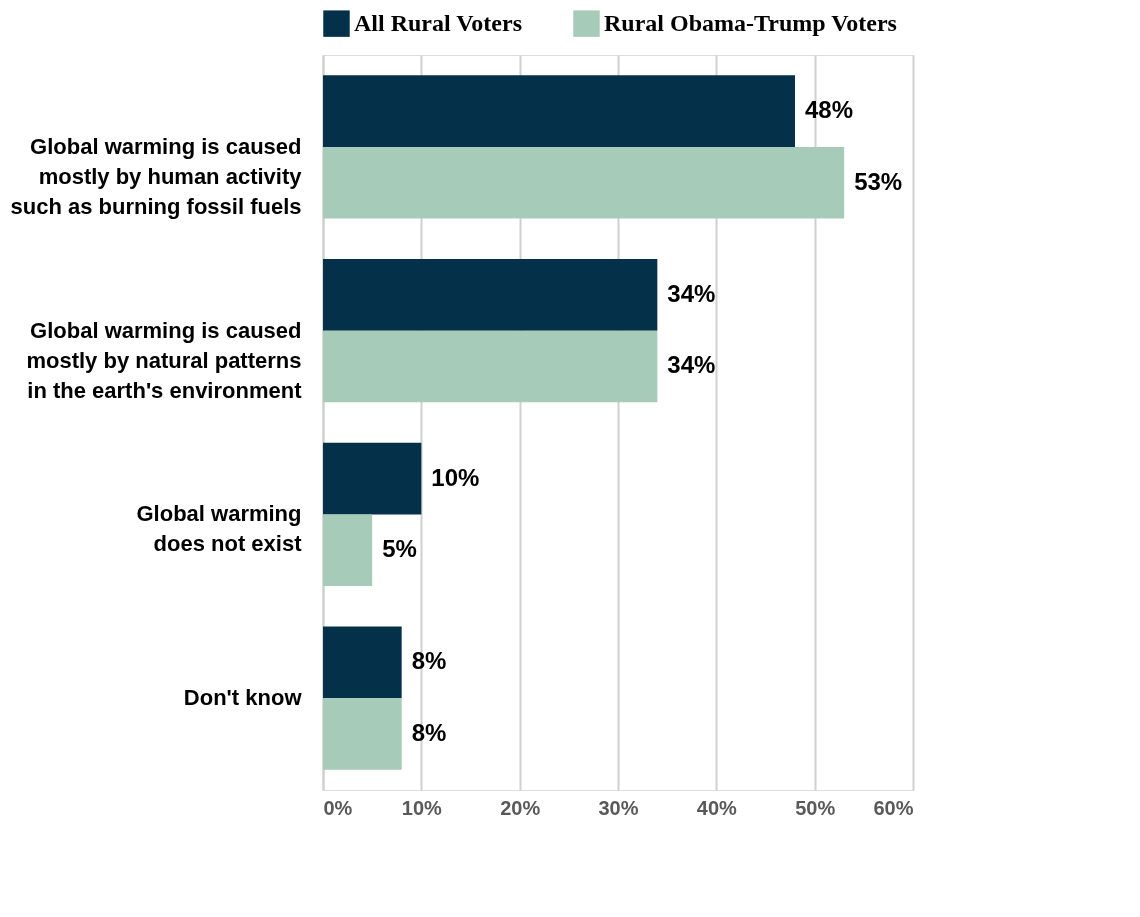 The image size is (1140, 917). I want to click on legend-label: All Rural Voters, so click(438, 22).